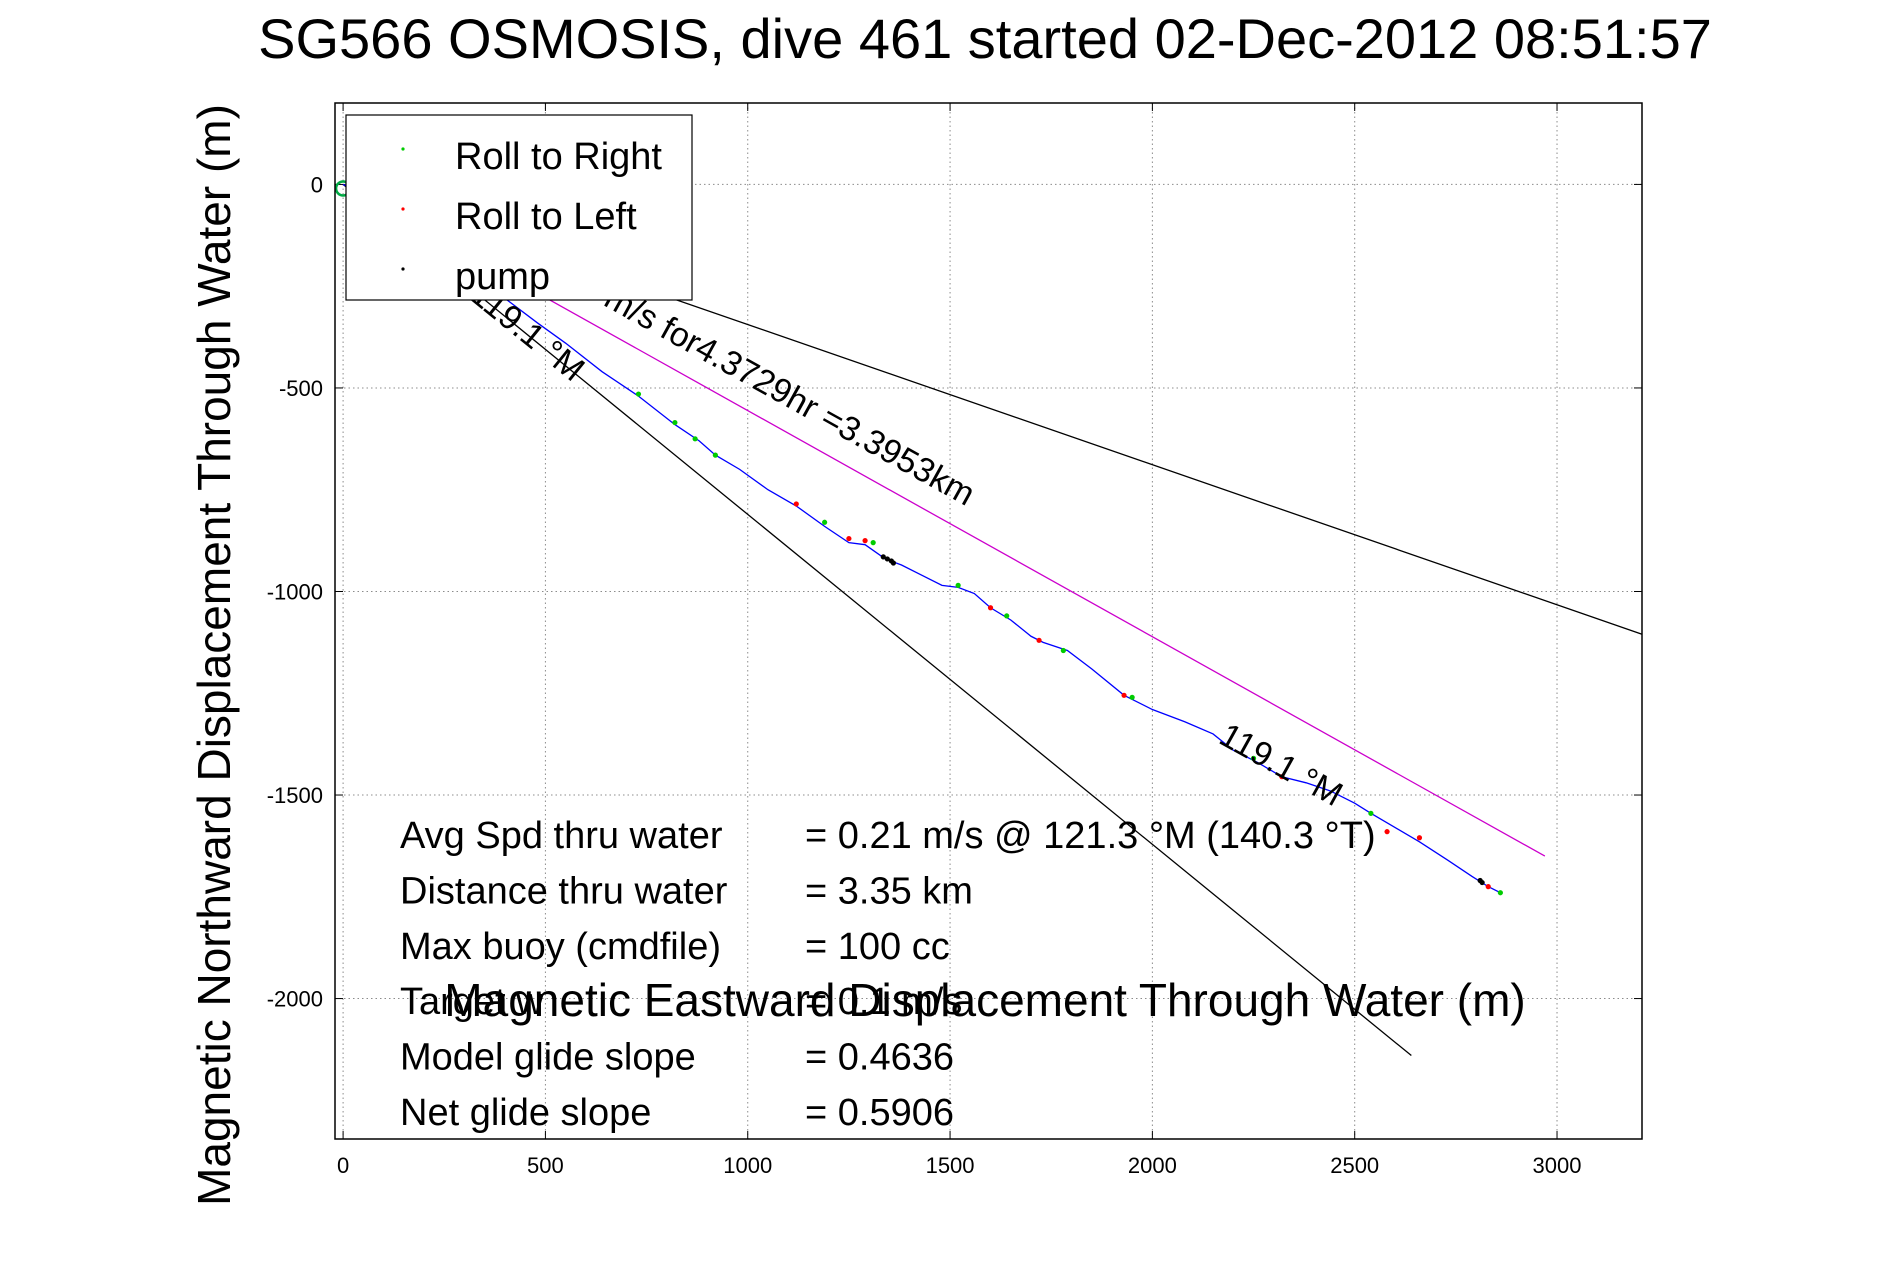  What do you see at coordinates (472, 1002) in the screenshot?
I see `stat-label: Target w` at bounding box center [472, 1002].